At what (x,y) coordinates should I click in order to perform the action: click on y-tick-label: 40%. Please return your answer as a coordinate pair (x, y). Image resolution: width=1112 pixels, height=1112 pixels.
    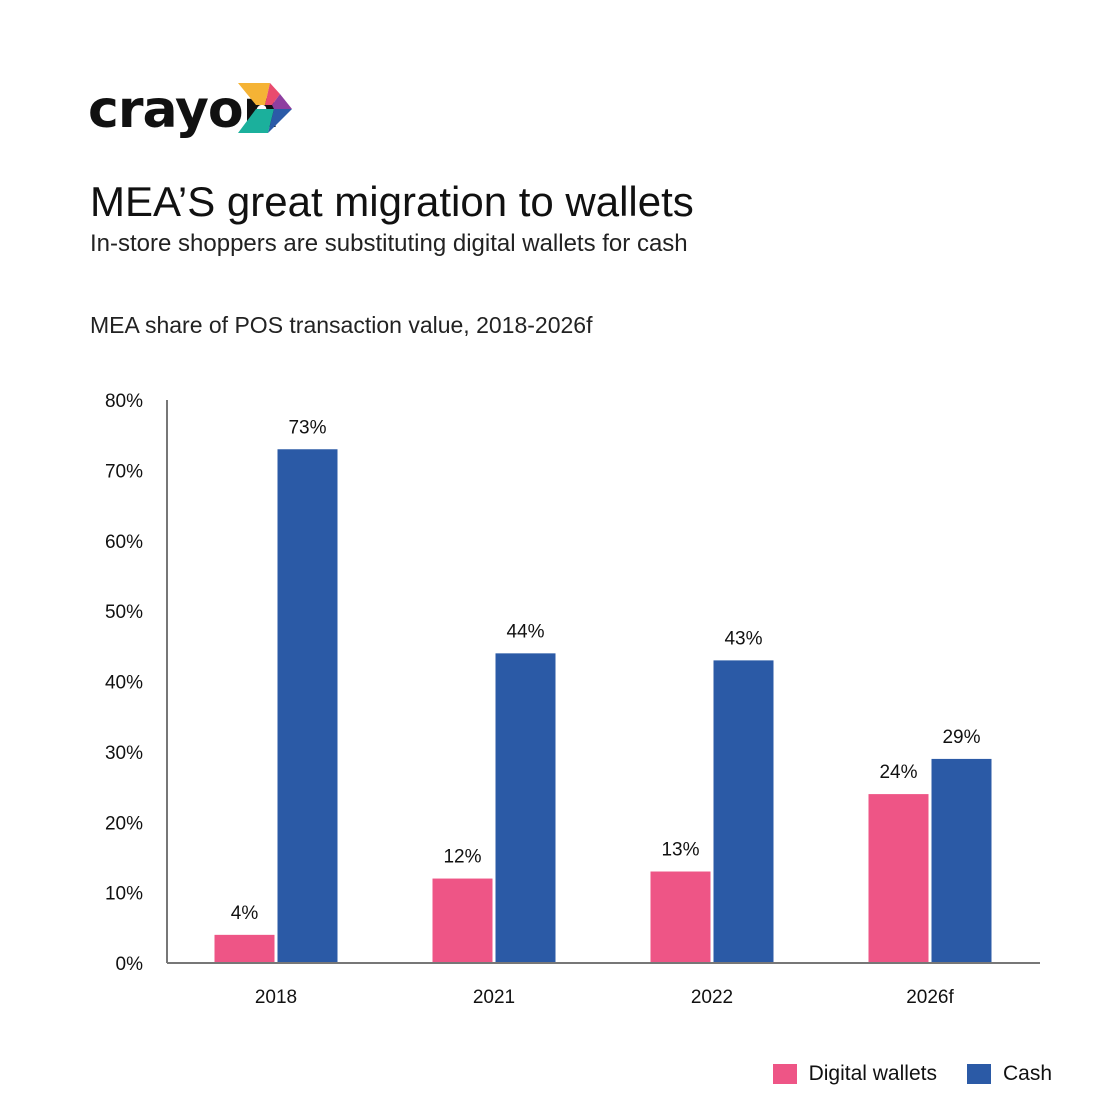
    Looking at the image, I should click on (124, 683).